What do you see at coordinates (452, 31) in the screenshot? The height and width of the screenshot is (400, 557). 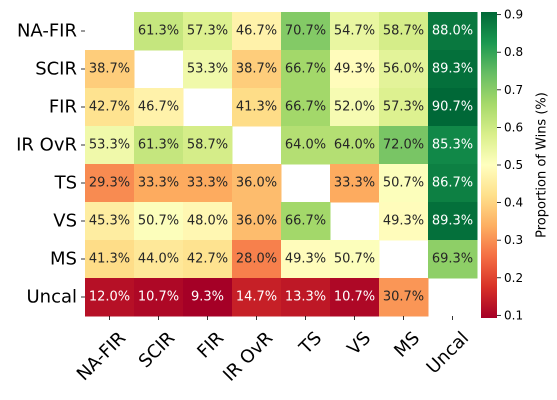 I see `cell-value-label: 88.0%` at bounding box center [452, 31].